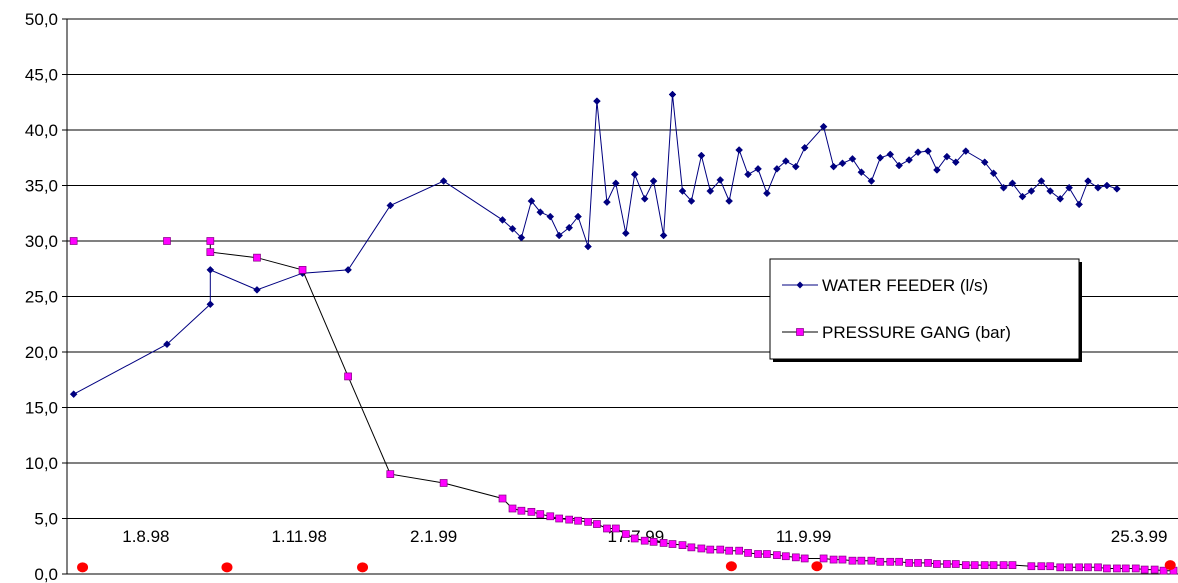 This screenshot has height=583, width=1178. What do you see at coordinates (905, 285) in the screenshot?
I see `legend-label: WATER FEEDER (l/s)` at bounding box center [905, 285].